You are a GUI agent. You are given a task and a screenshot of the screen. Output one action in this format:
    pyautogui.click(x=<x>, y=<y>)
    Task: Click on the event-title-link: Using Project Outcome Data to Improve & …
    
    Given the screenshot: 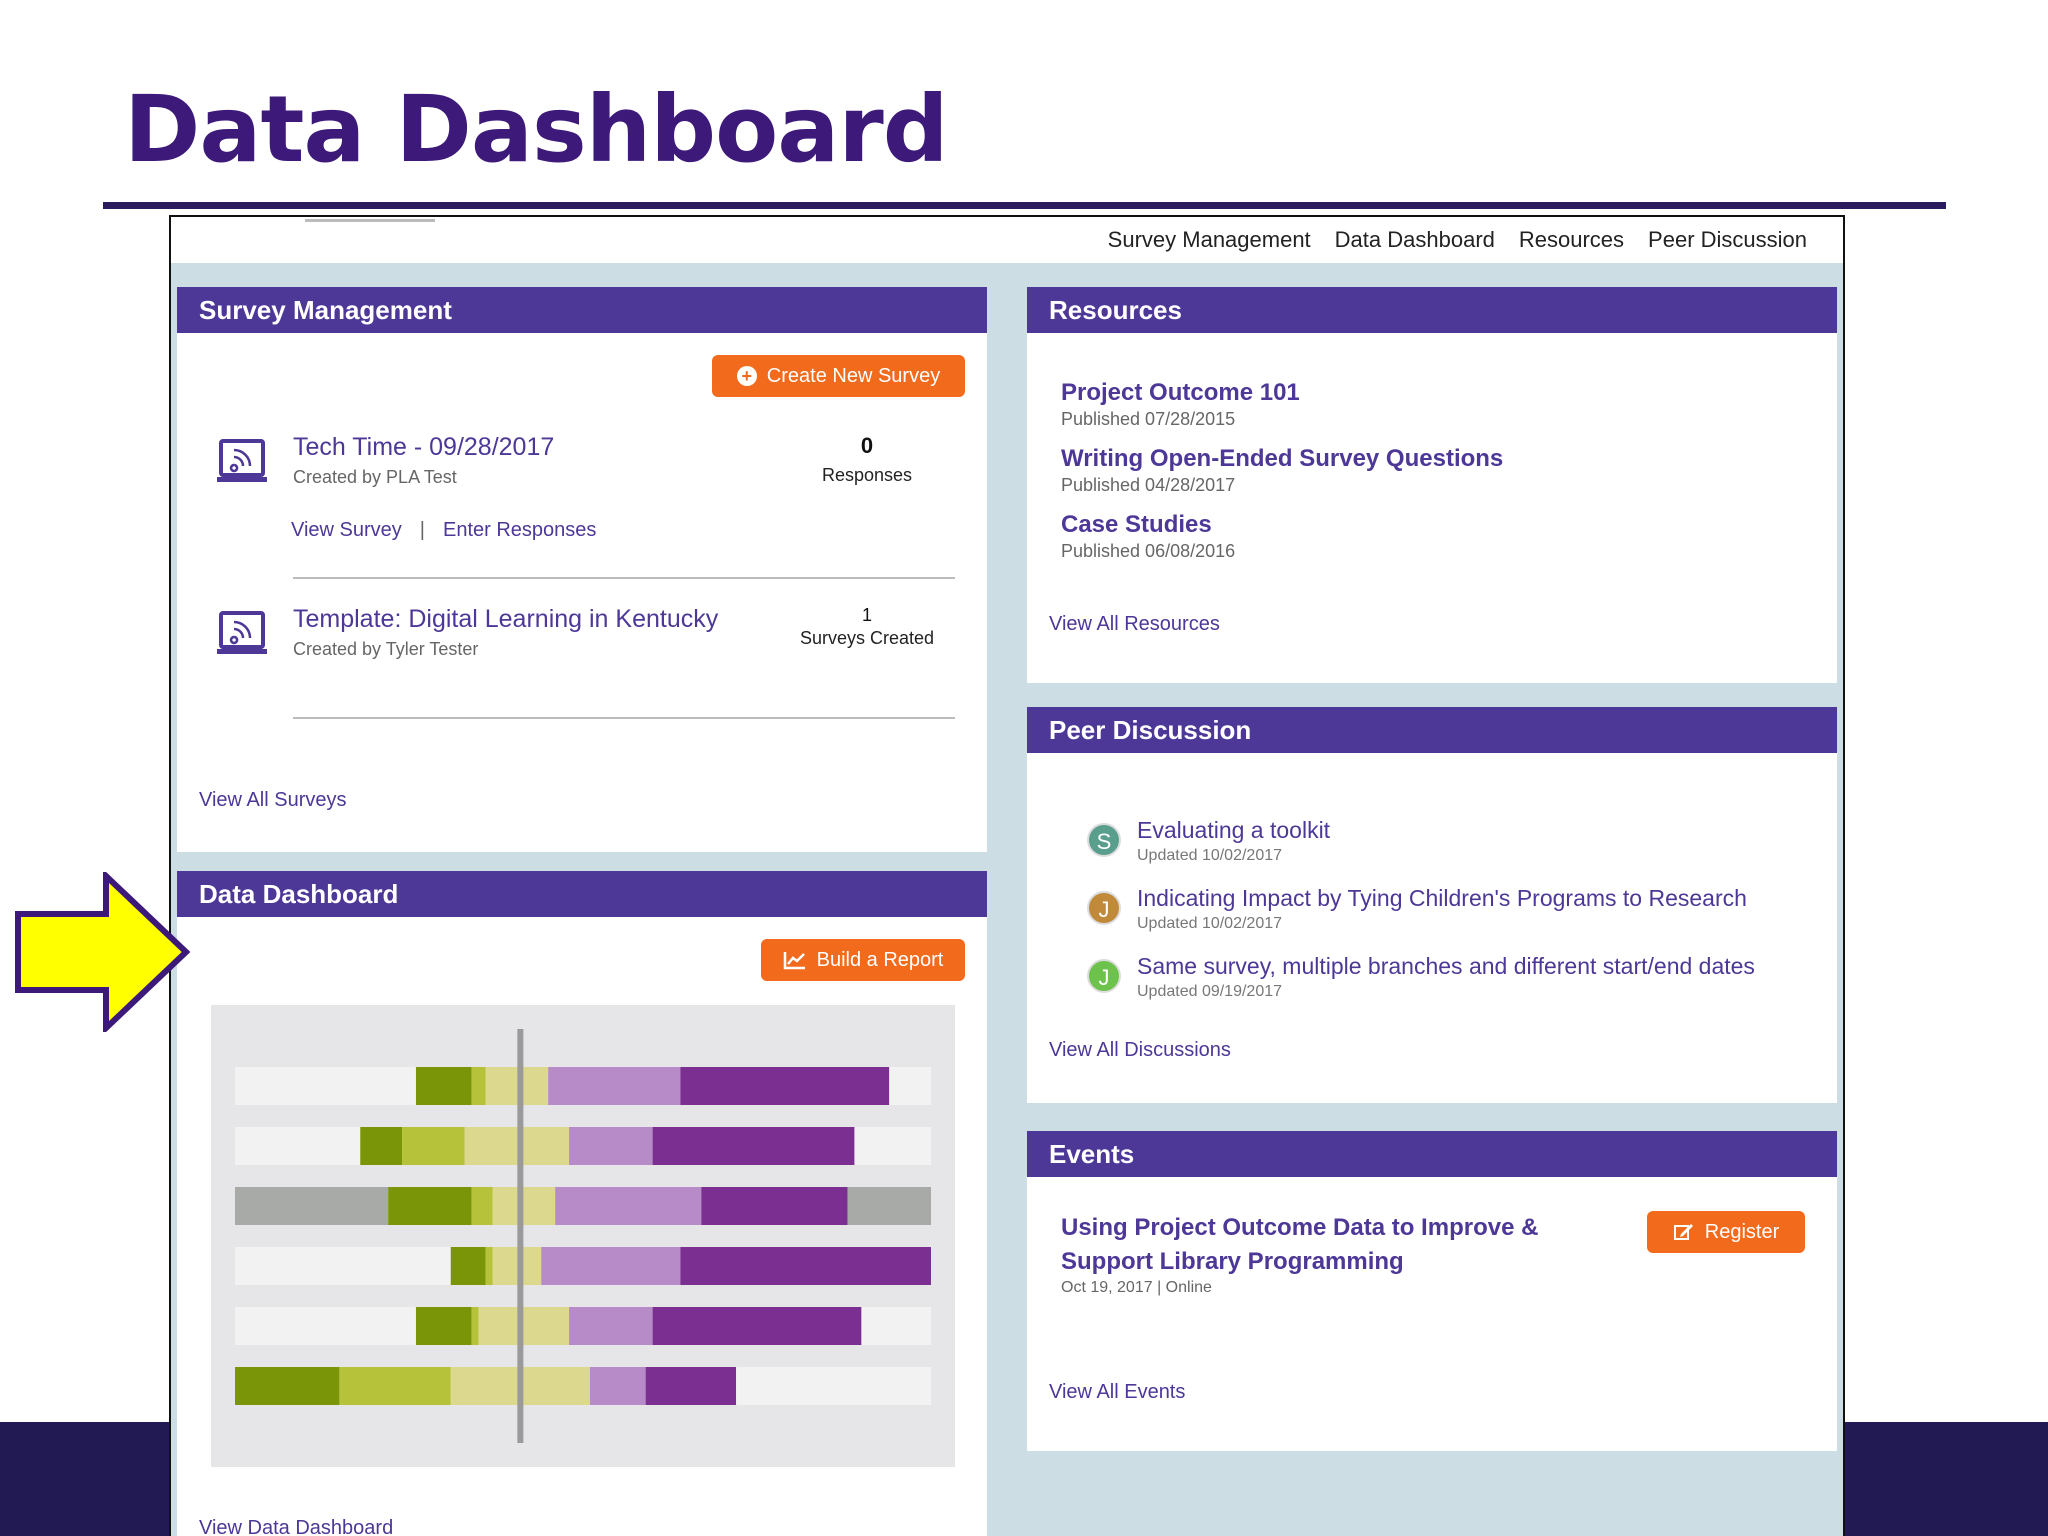 What is the action you would take?
    pyautogui.click(x=1300, y=1244)
    